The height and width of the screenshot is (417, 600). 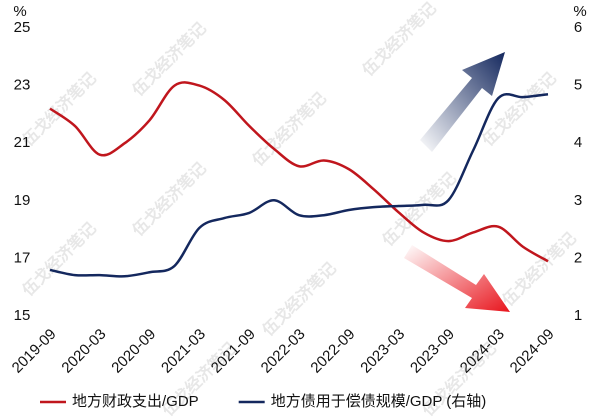 What do you see at coordinates (83, 351) in the screenshot?
I see `x-tick-label: 2020-03` at bounding box center [83, 351].